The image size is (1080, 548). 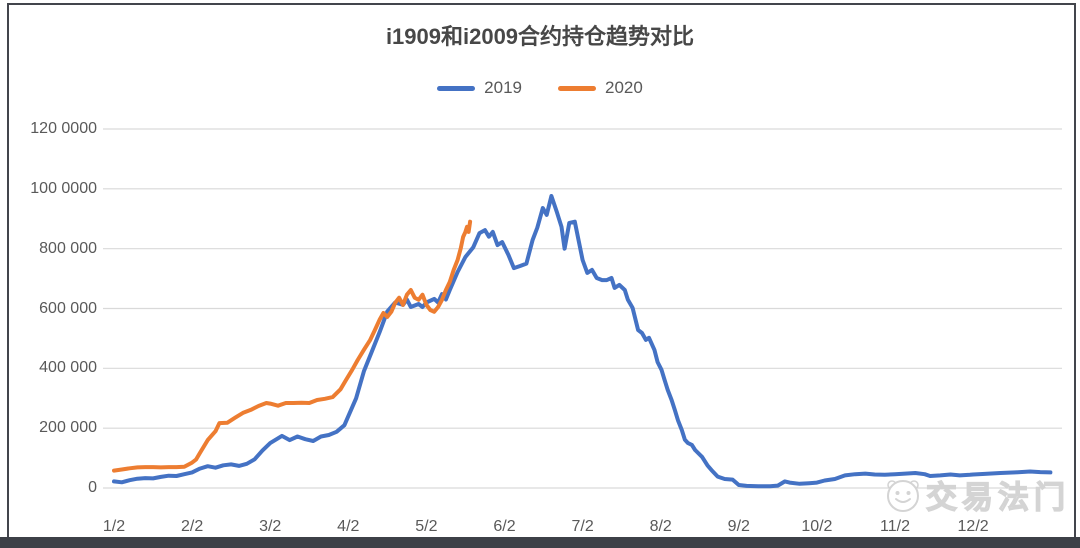 What do you see at coordinates (68, 428) in the screenshot?
I see `y-tick-label: 200 000` at bounding box center [68, 428].